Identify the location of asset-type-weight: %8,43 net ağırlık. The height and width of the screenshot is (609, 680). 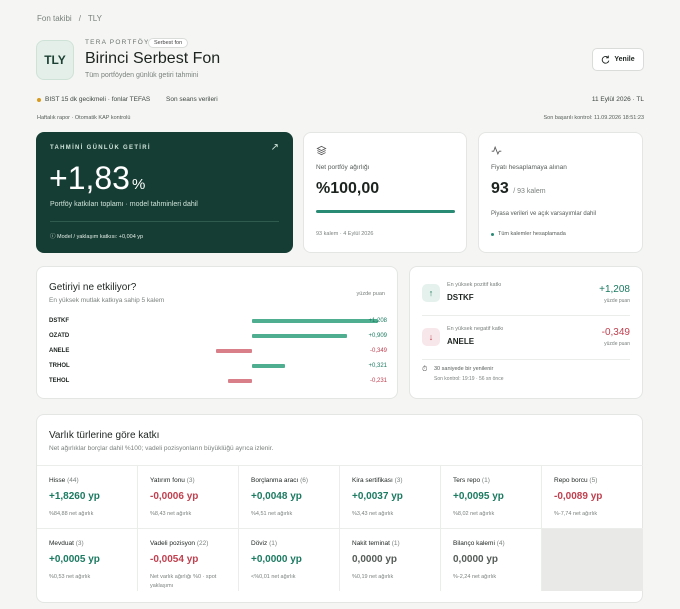
(171, 514).